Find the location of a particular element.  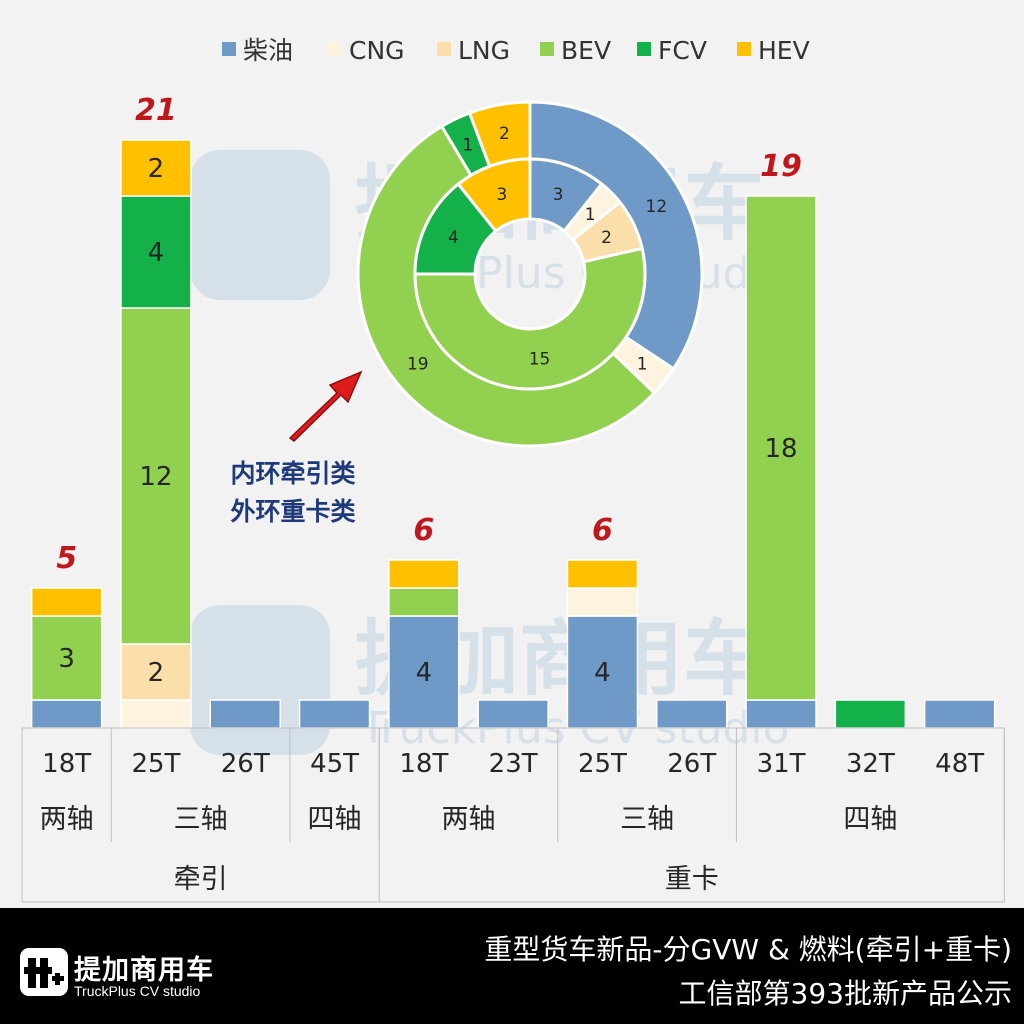

chart-legend: 柴油 CNG LNG BEV FCV HEV is located at coordinates (516, 50).